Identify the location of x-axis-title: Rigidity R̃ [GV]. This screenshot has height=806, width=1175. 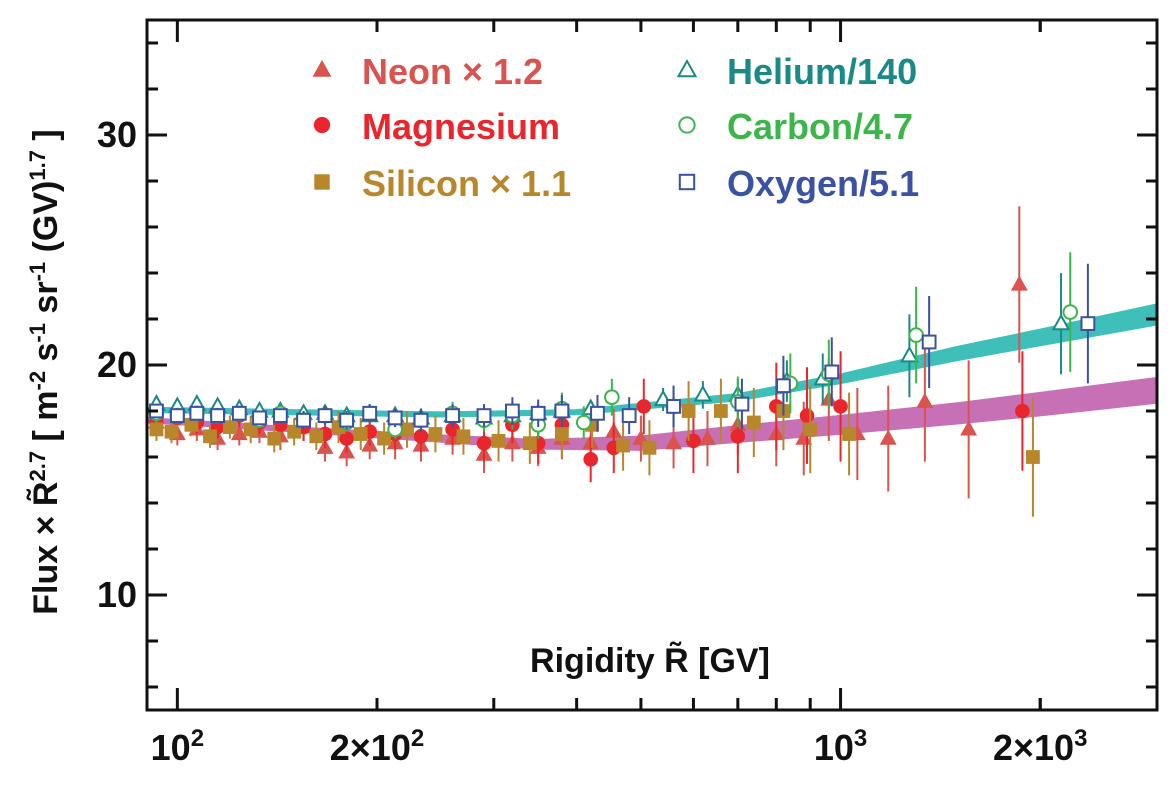
(650, 660).